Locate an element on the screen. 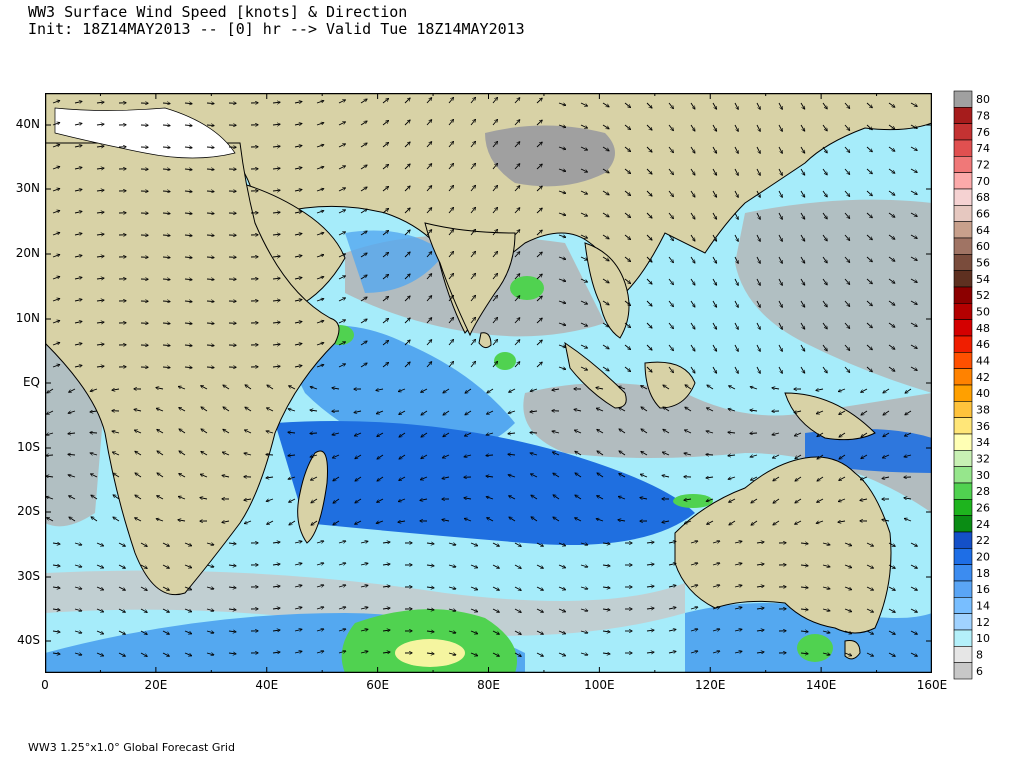  land-indochina is located at coordinates (607, 290).